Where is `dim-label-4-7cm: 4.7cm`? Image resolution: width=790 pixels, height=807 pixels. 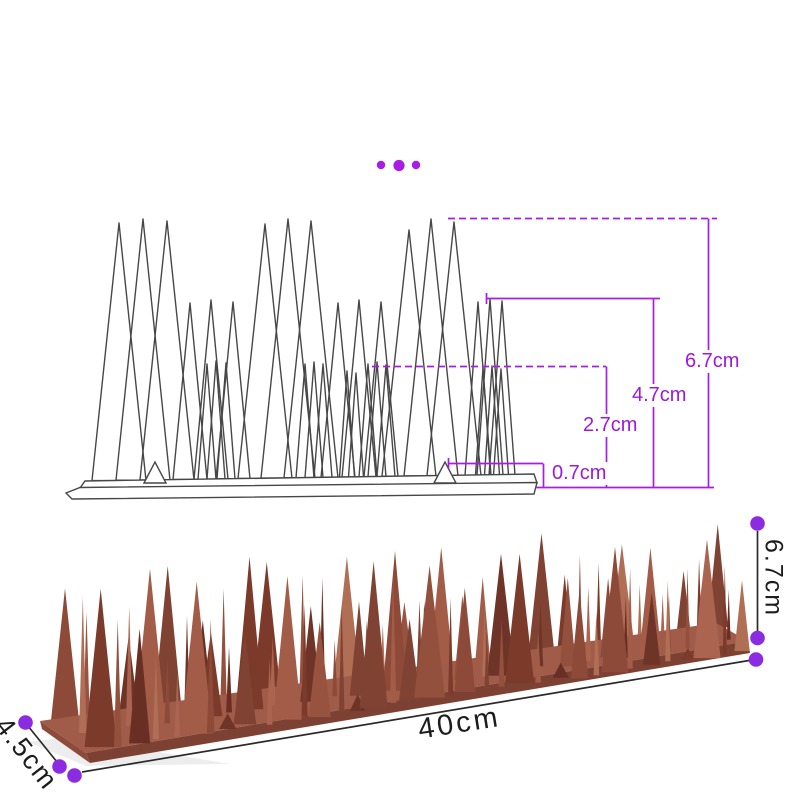
dim-label-4-7cm: 4.7cm is located at coordinates (659, 395).